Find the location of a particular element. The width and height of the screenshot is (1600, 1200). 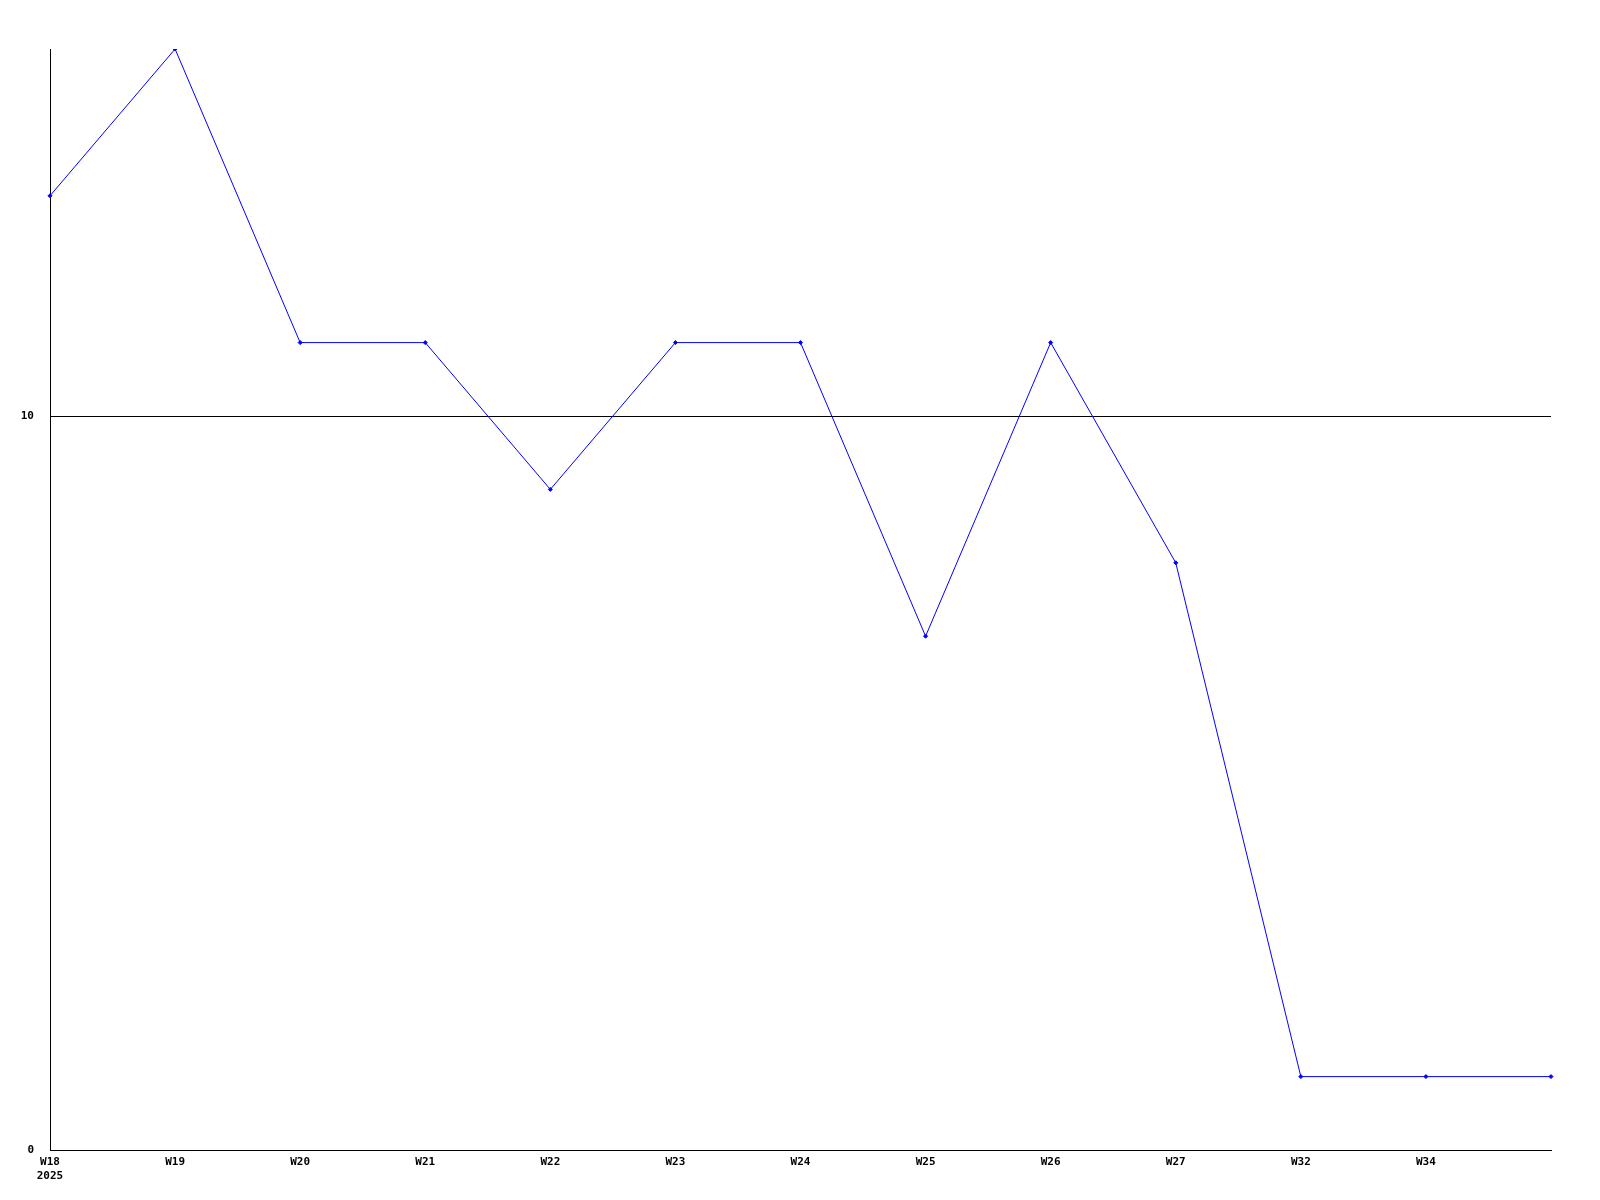

y-tick-label: 10 is located at coordinates (27, 415).